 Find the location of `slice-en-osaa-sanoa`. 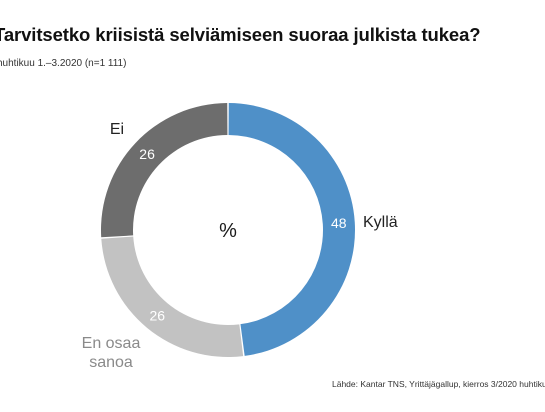

slice-en-osaa-sanoa is located at coordinates (172, 296).